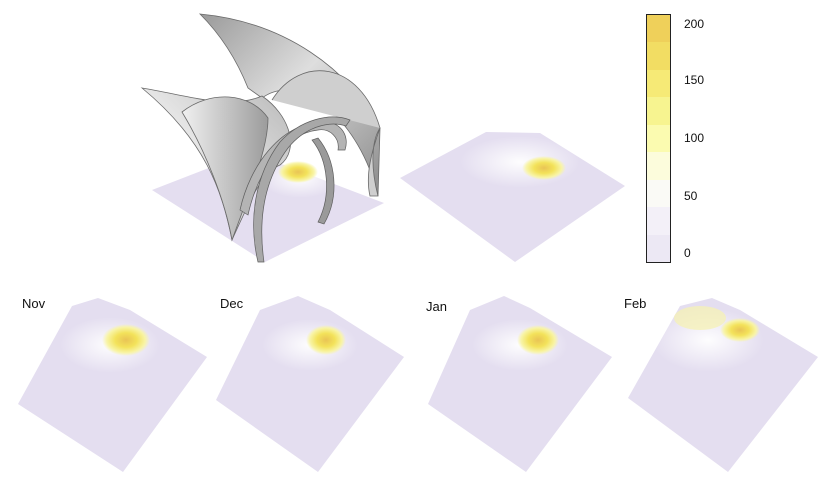  What do you see at coordinates (694, 138) in the screenshot?
I see `colorbar-tick-label: 100` at bounding box center [694, 138].